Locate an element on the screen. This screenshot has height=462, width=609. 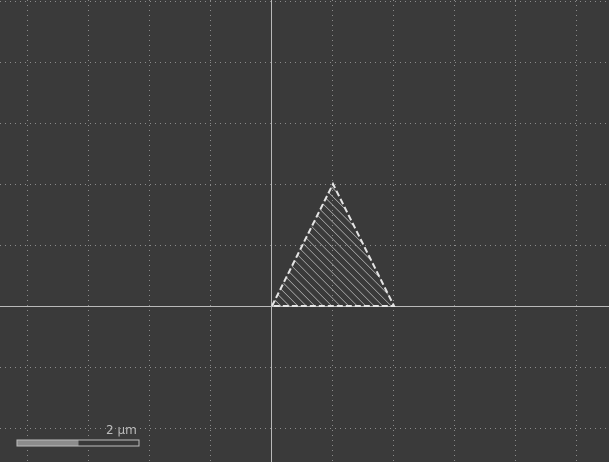
scale-bar-fill is located at coordinates (48, 443).